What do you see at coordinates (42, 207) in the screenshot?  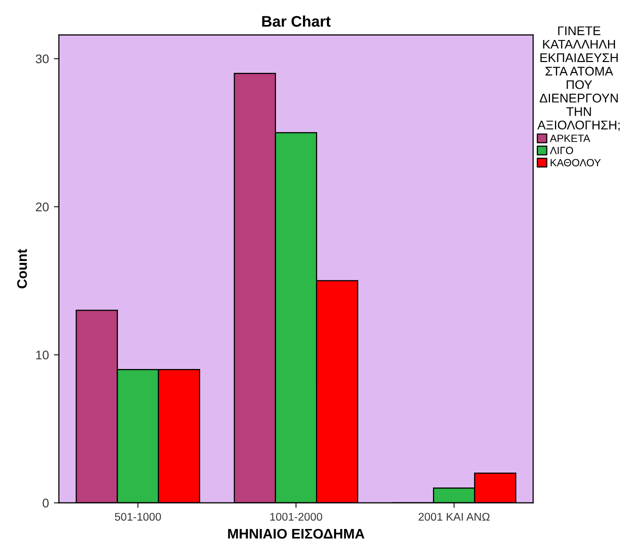 I see `y-tick-label: 20` at bounding box center [42, 207].